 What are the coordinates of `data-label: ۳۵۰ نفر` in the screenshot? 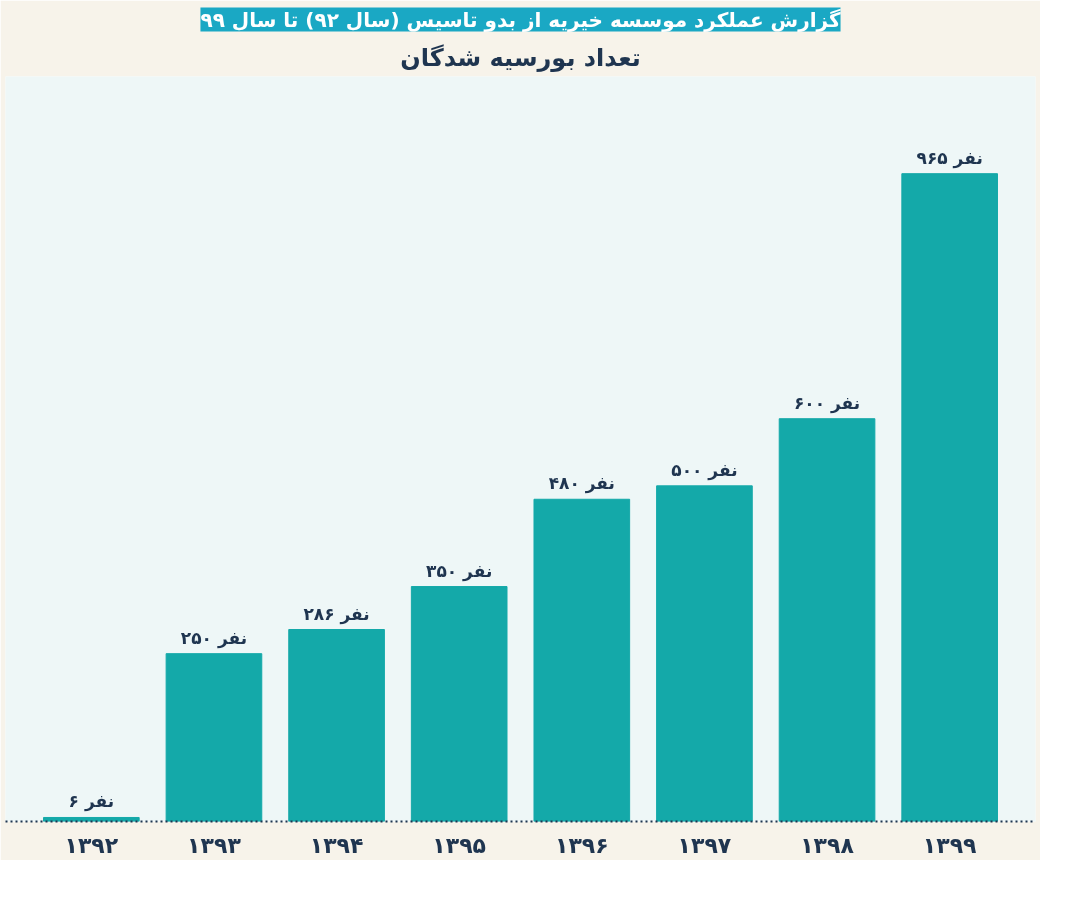 It's located at (459, 571).